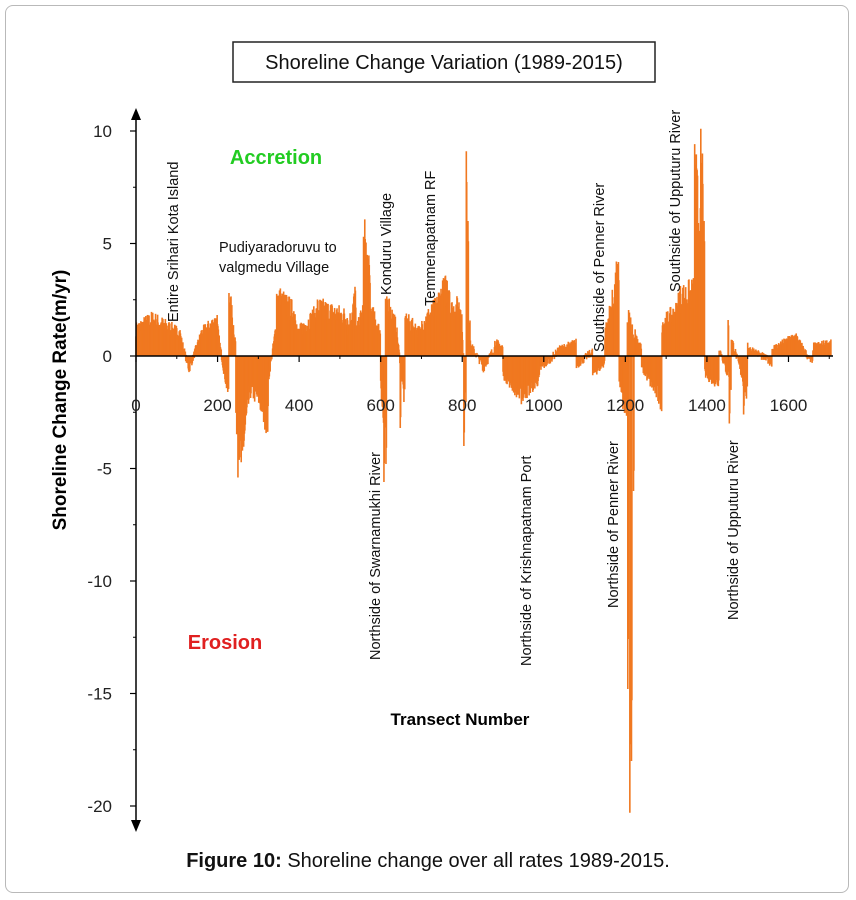  Describe the element at coordinates (99, 806) in the screenshot. I see `y-tick-label: -20` at that location.